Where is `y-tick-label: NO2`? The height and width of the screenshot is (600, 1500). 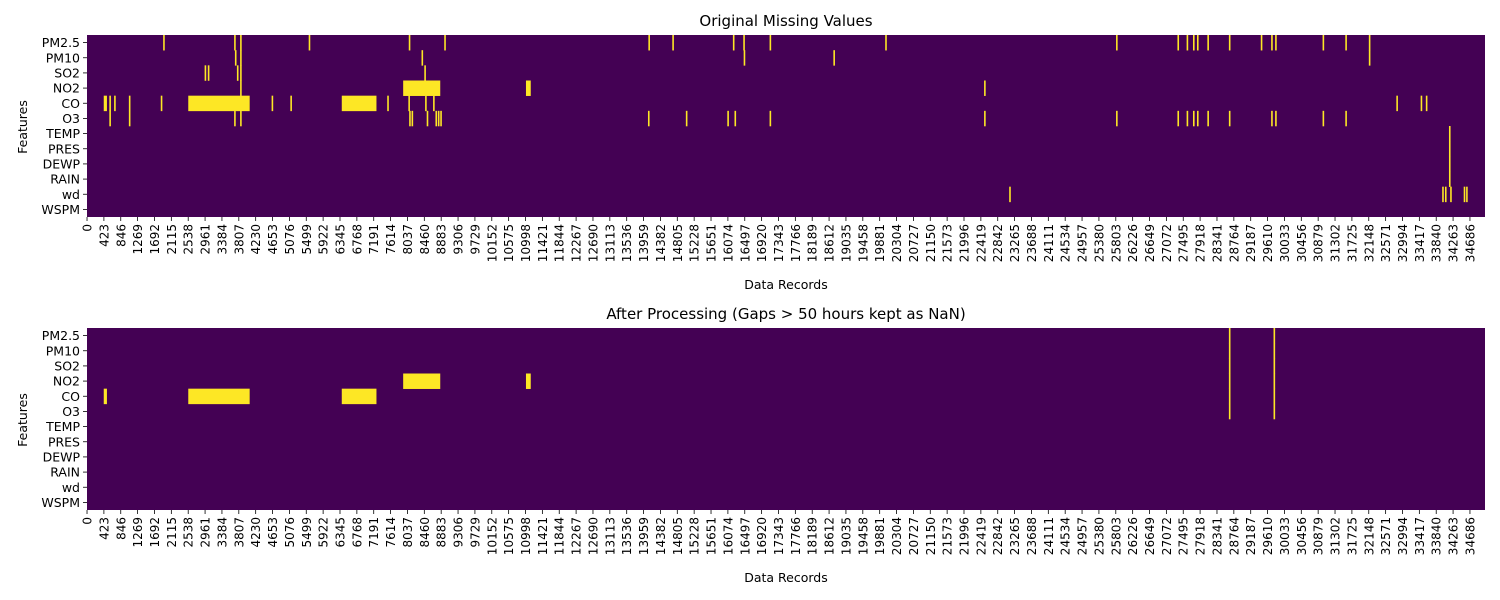
y-tick-label: NO2 is located at coordinates (66, 88).